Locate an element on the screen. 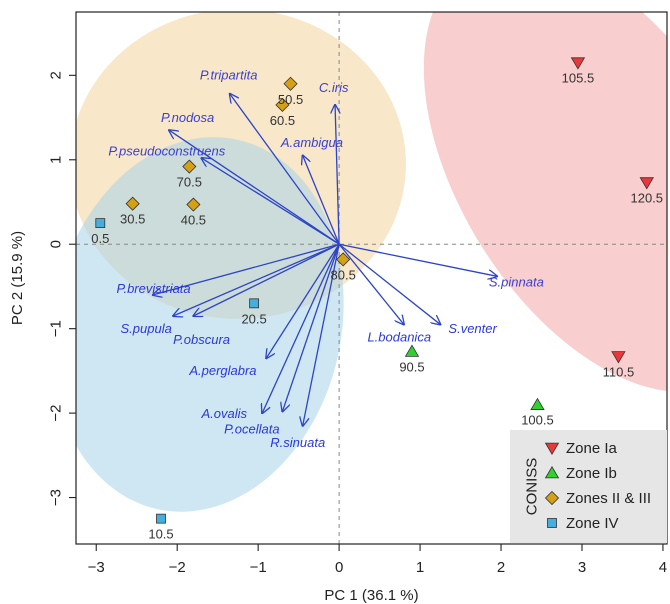 This screenshot has height=604, width=670. point-label-105-5: 105.5 is located at coordinates (578, 78).